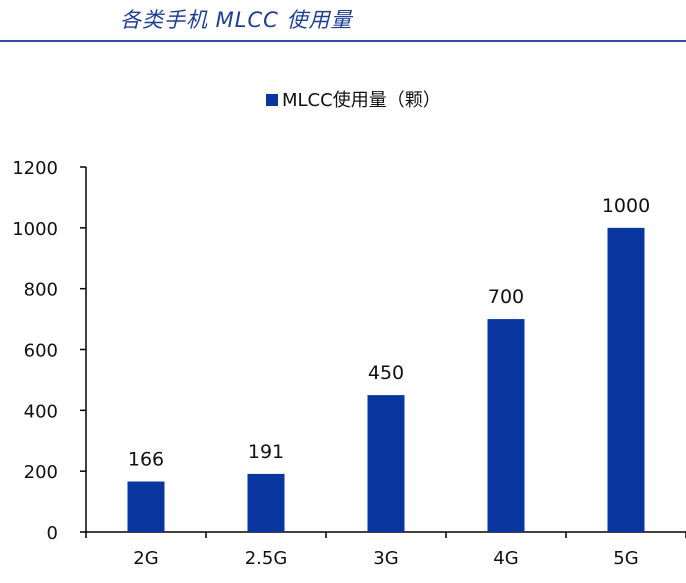 This screenshot has width=686, height=583. What do you see at coordinates (146, 506) in the screenshot?
I see `bar-2g` at bounding box center [146, 506].